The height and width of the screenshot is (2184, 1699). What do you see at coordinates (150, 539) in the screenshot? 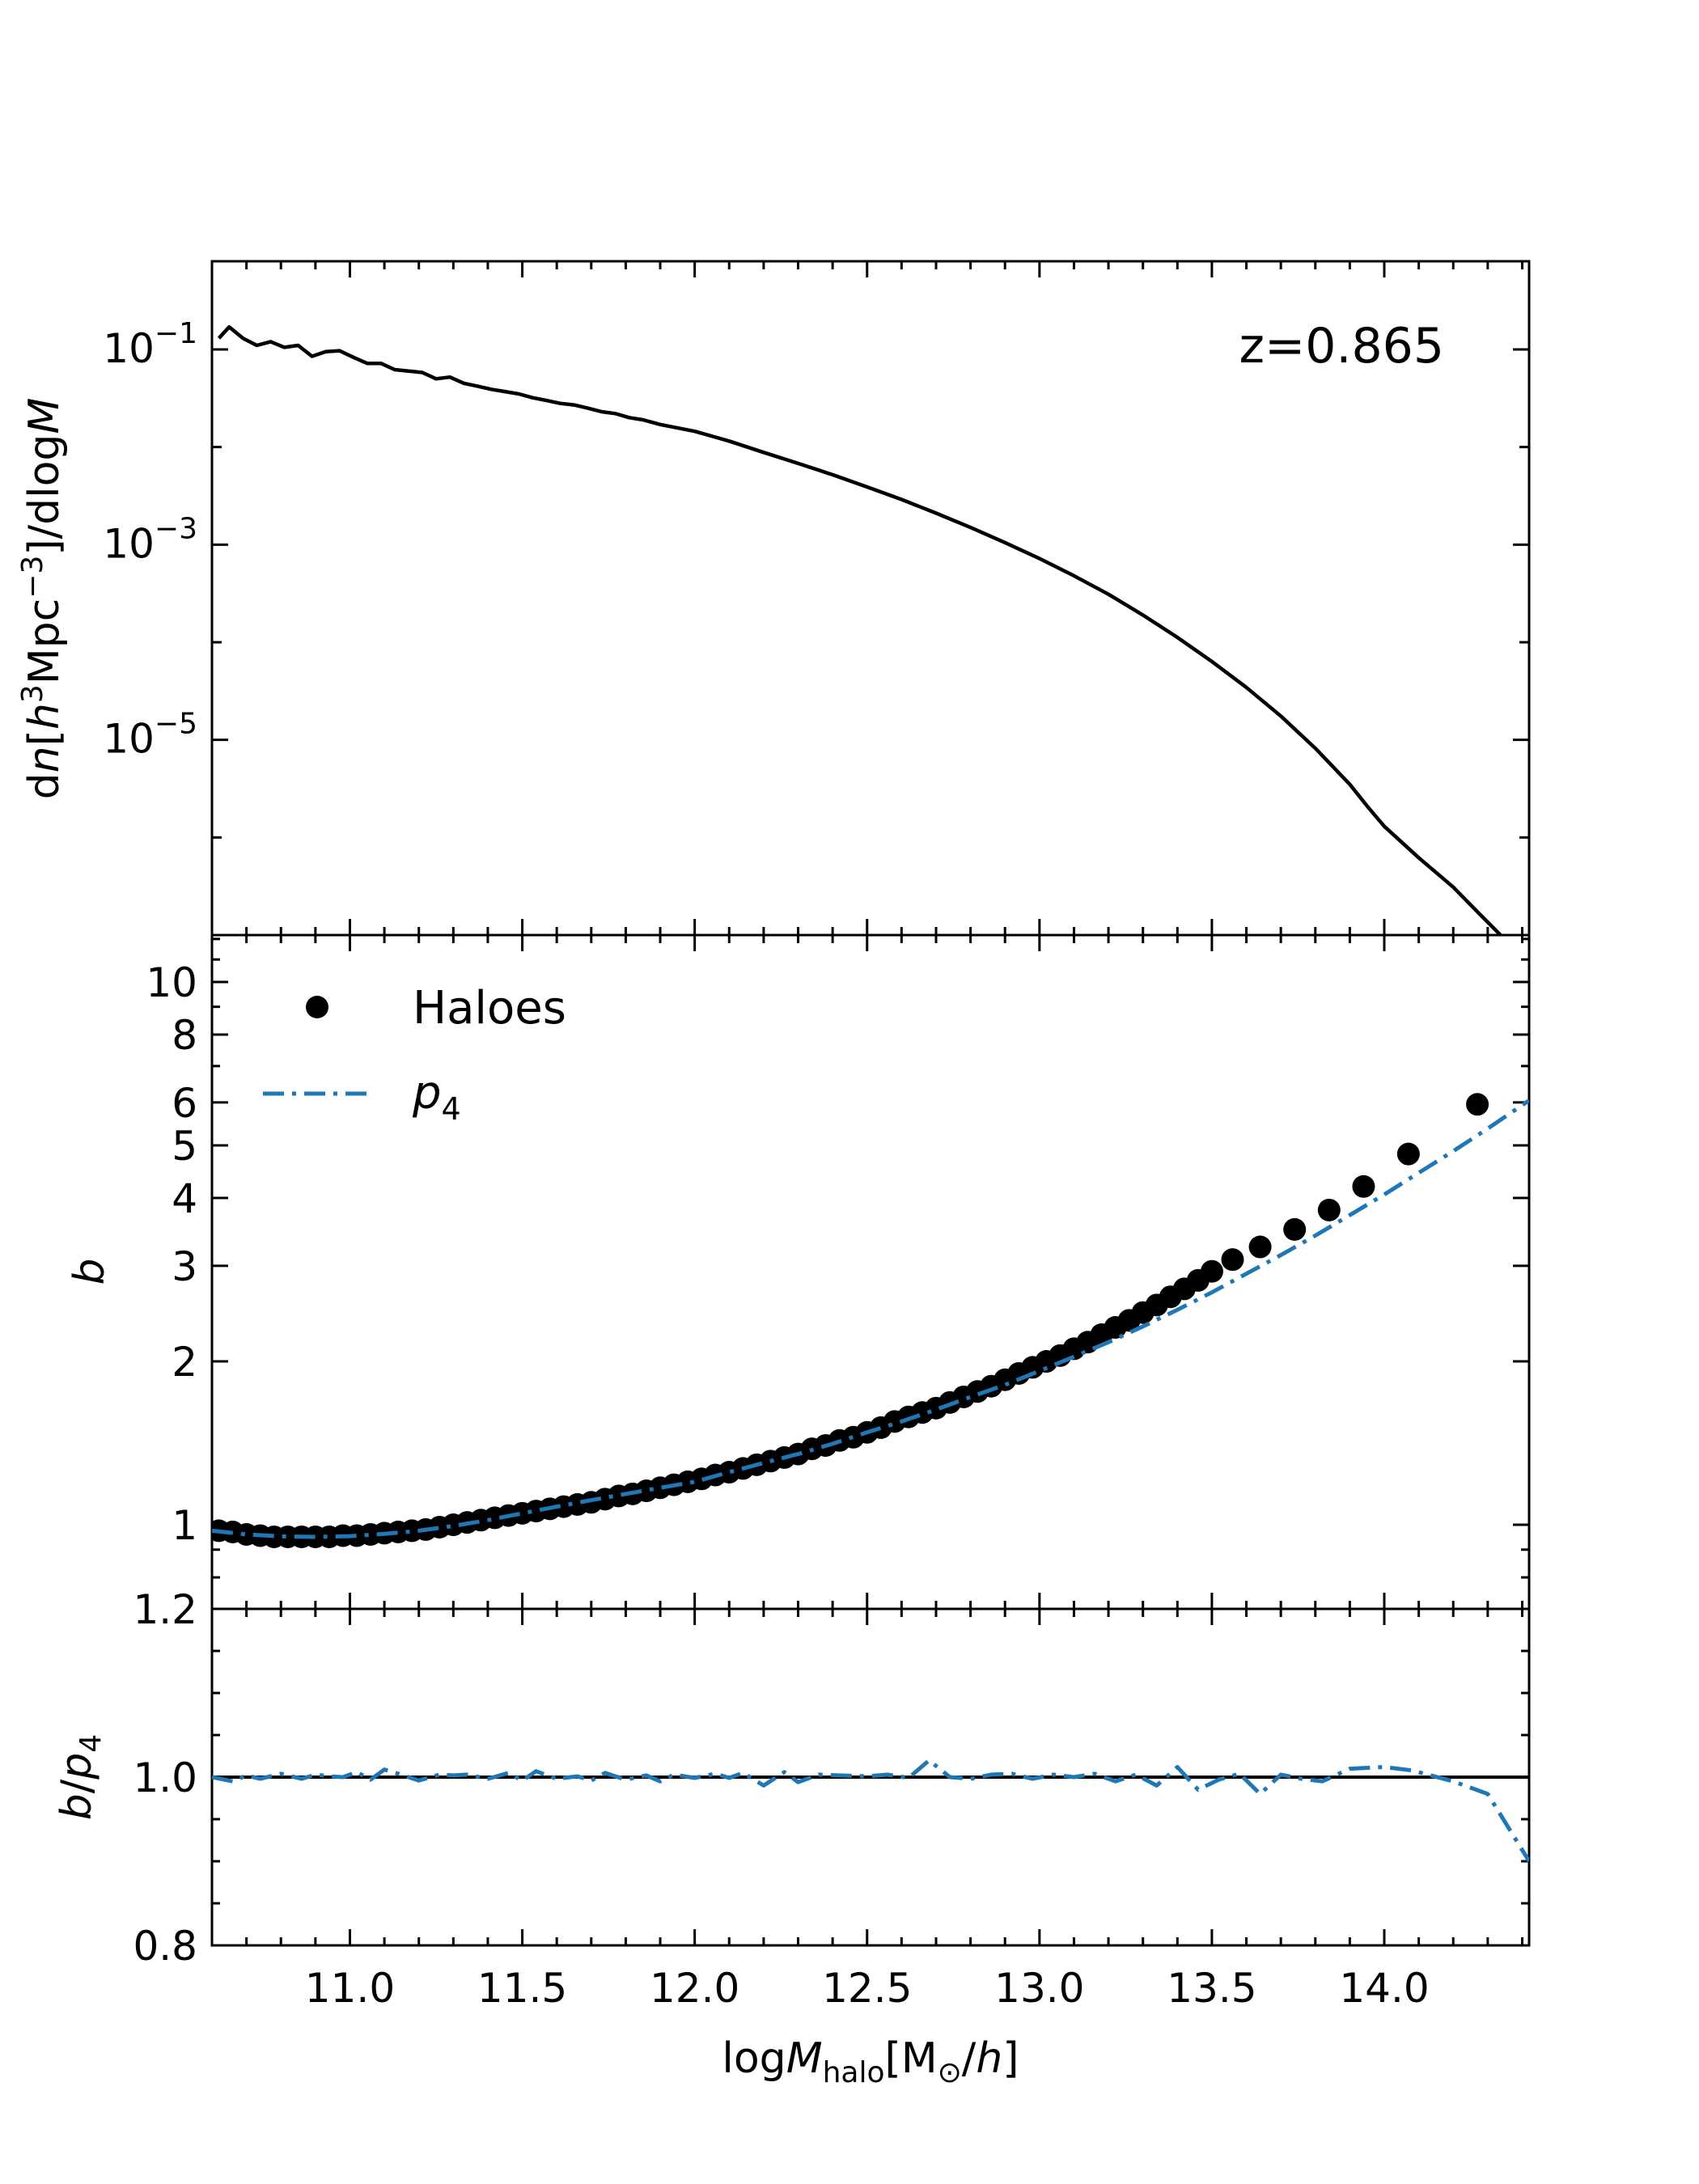
I see `y-tick-label: 10⁻³` at bounding box center [150, 539].